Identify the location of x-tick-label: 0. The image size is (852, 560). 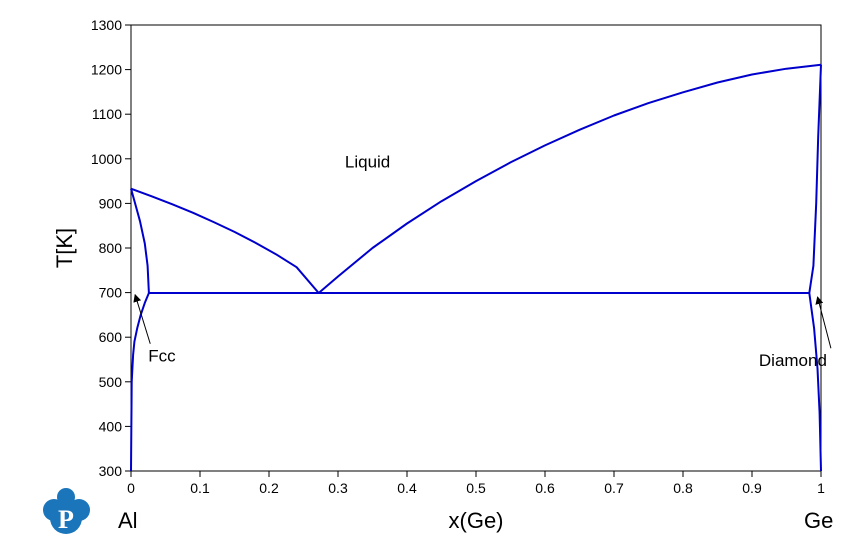
(131, 488).